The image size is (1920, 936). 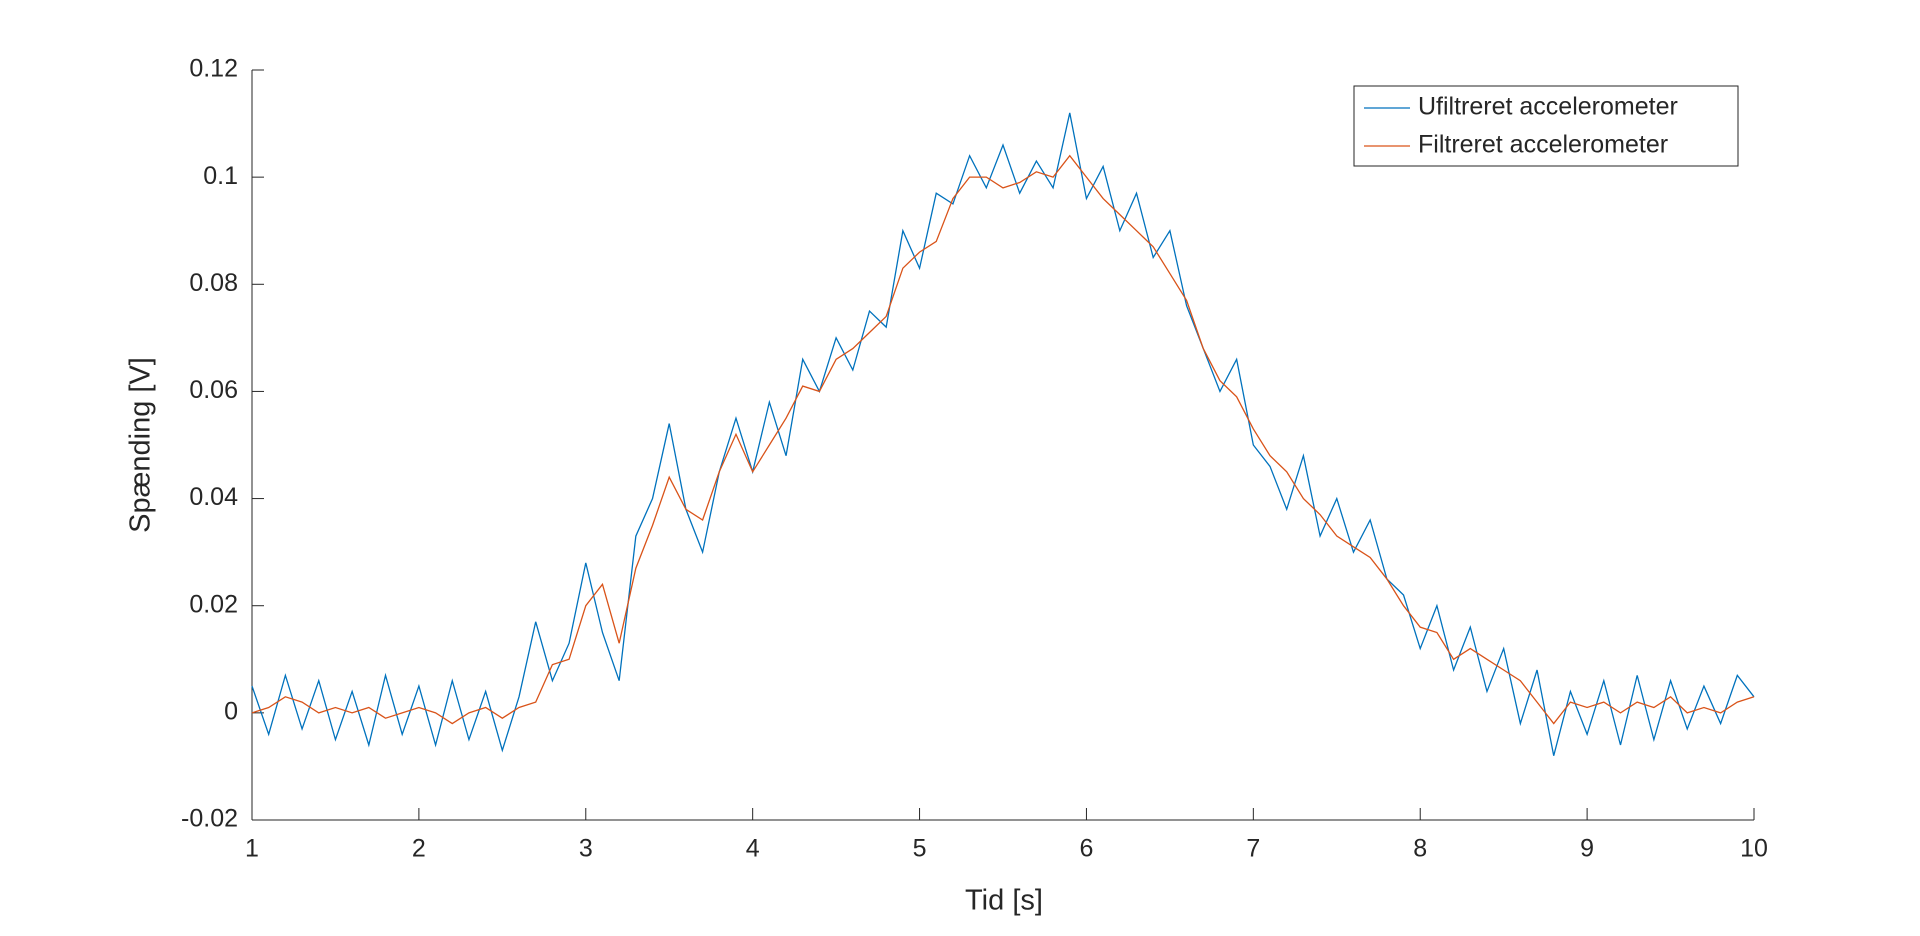 I want to click on x-tick-label: 9, so click(x=1587, y=849).